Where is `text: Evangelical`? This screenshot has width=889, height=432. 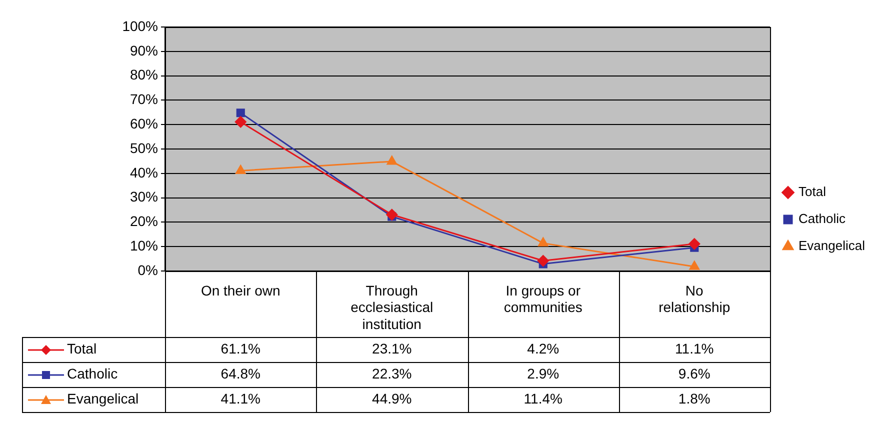
text: Evangelical is located at coordinates (103, 398).